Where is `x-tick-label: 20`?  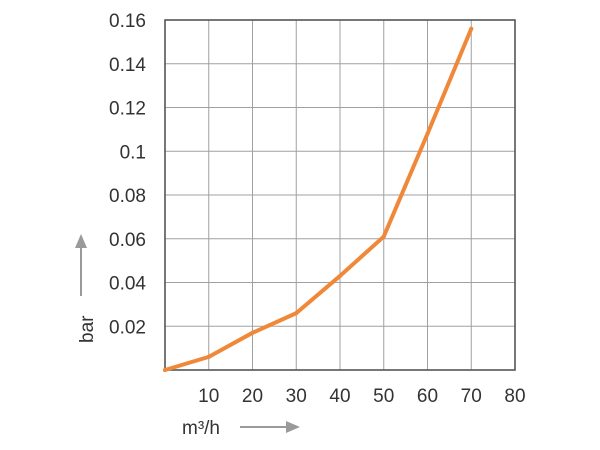
x-tick-label: 20 is located at coordinates (252, 396).